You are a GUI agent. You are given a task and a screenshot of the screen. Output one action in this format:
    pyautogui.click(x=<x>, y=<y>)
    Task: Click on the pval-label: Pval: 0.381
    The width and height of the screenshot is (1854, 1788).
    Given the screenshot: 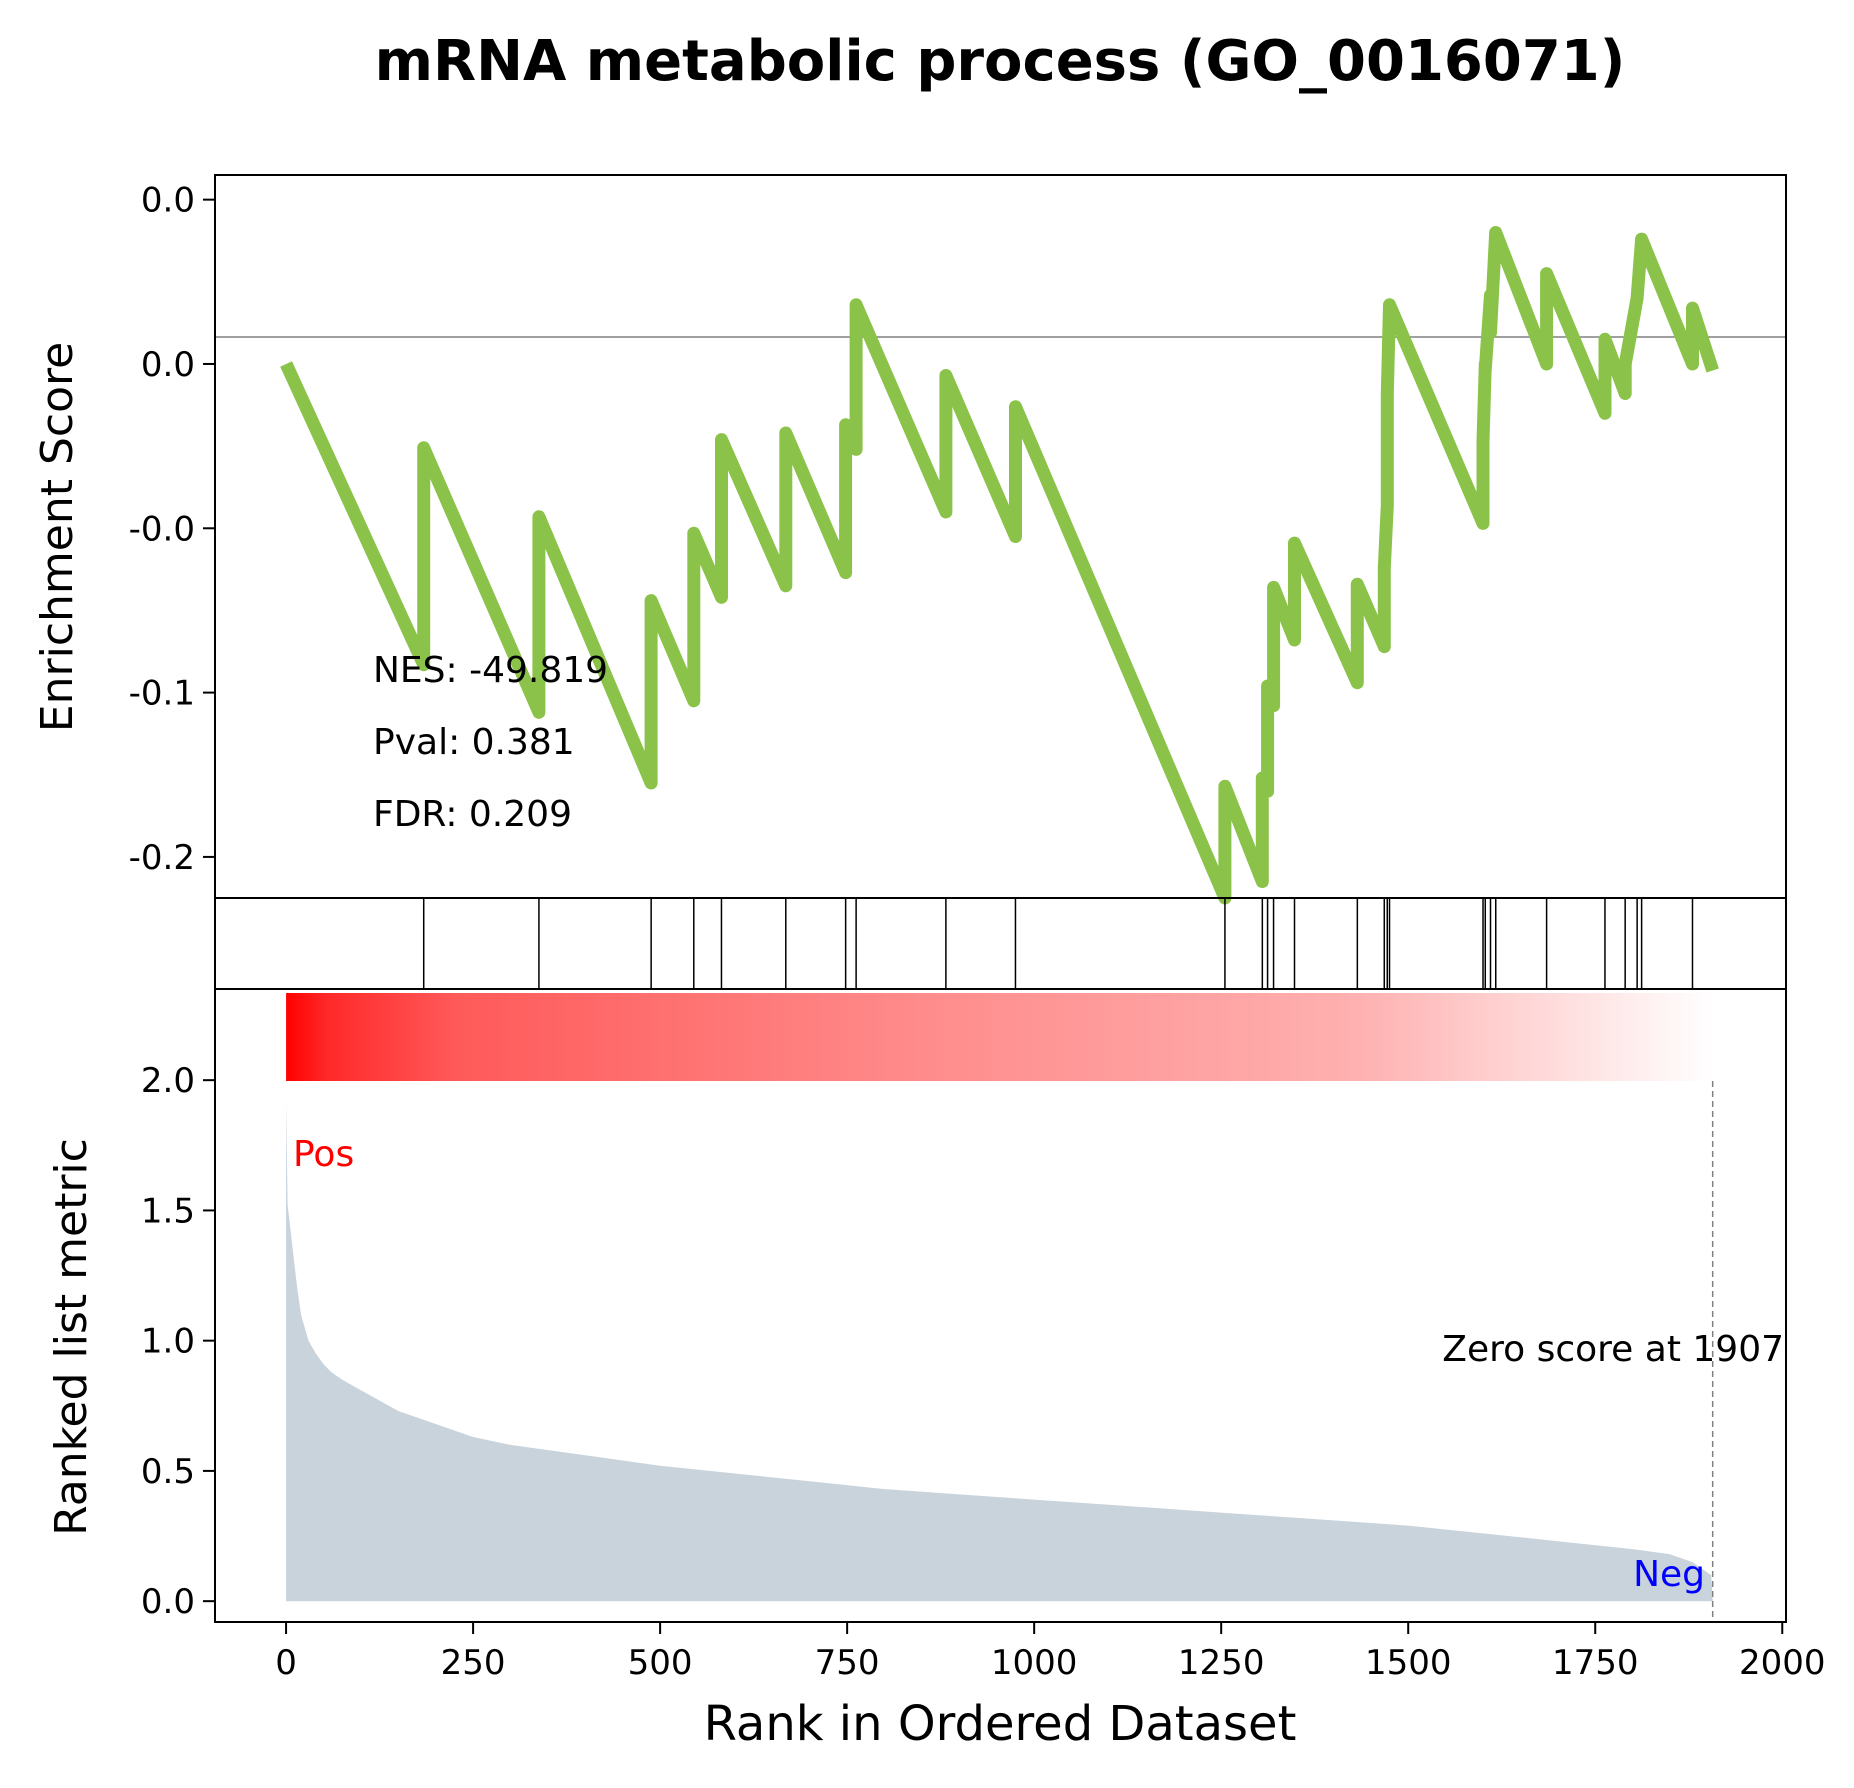 What is the action you would take?
    pyautogui.click(x=474, y=742)
    